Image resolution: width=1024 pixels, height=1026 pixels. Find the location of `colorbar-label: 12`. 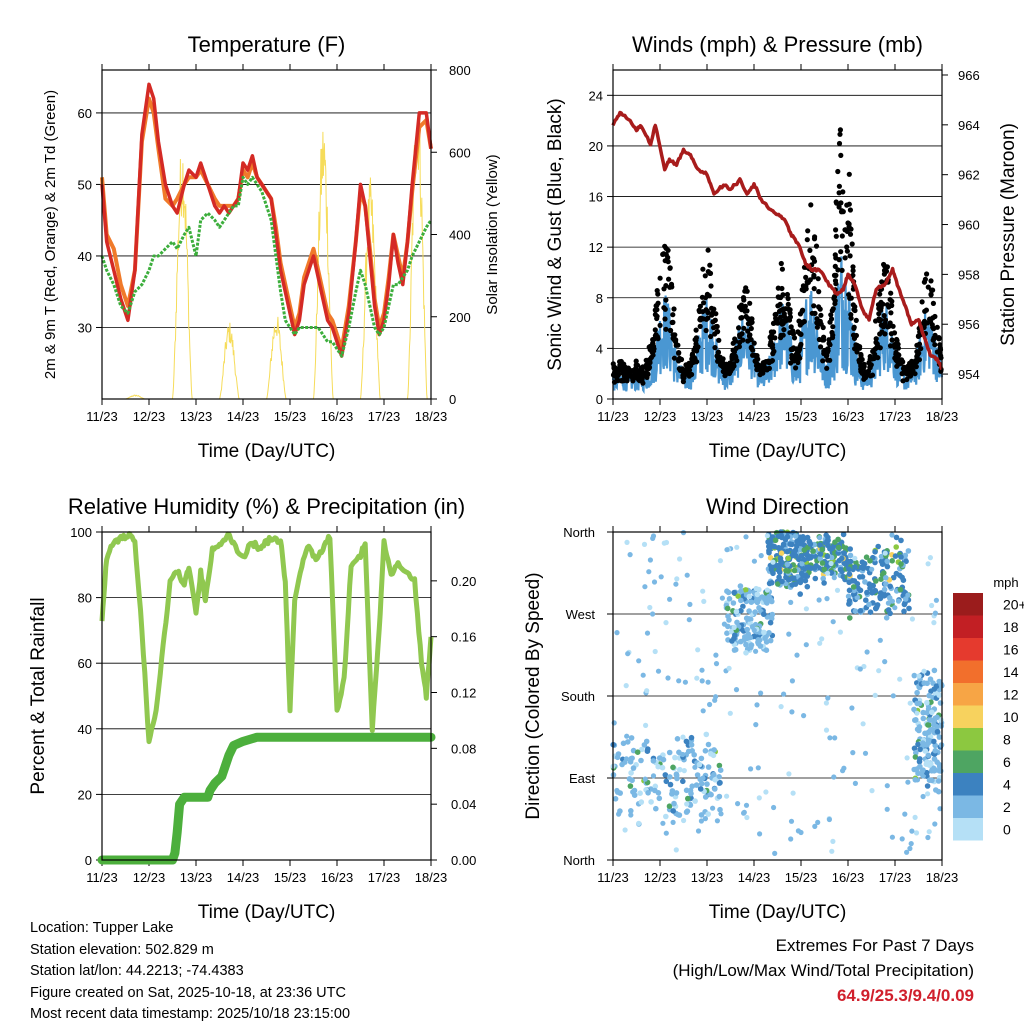

colorbar-label: 12 is located at coordinates (1011, 694).